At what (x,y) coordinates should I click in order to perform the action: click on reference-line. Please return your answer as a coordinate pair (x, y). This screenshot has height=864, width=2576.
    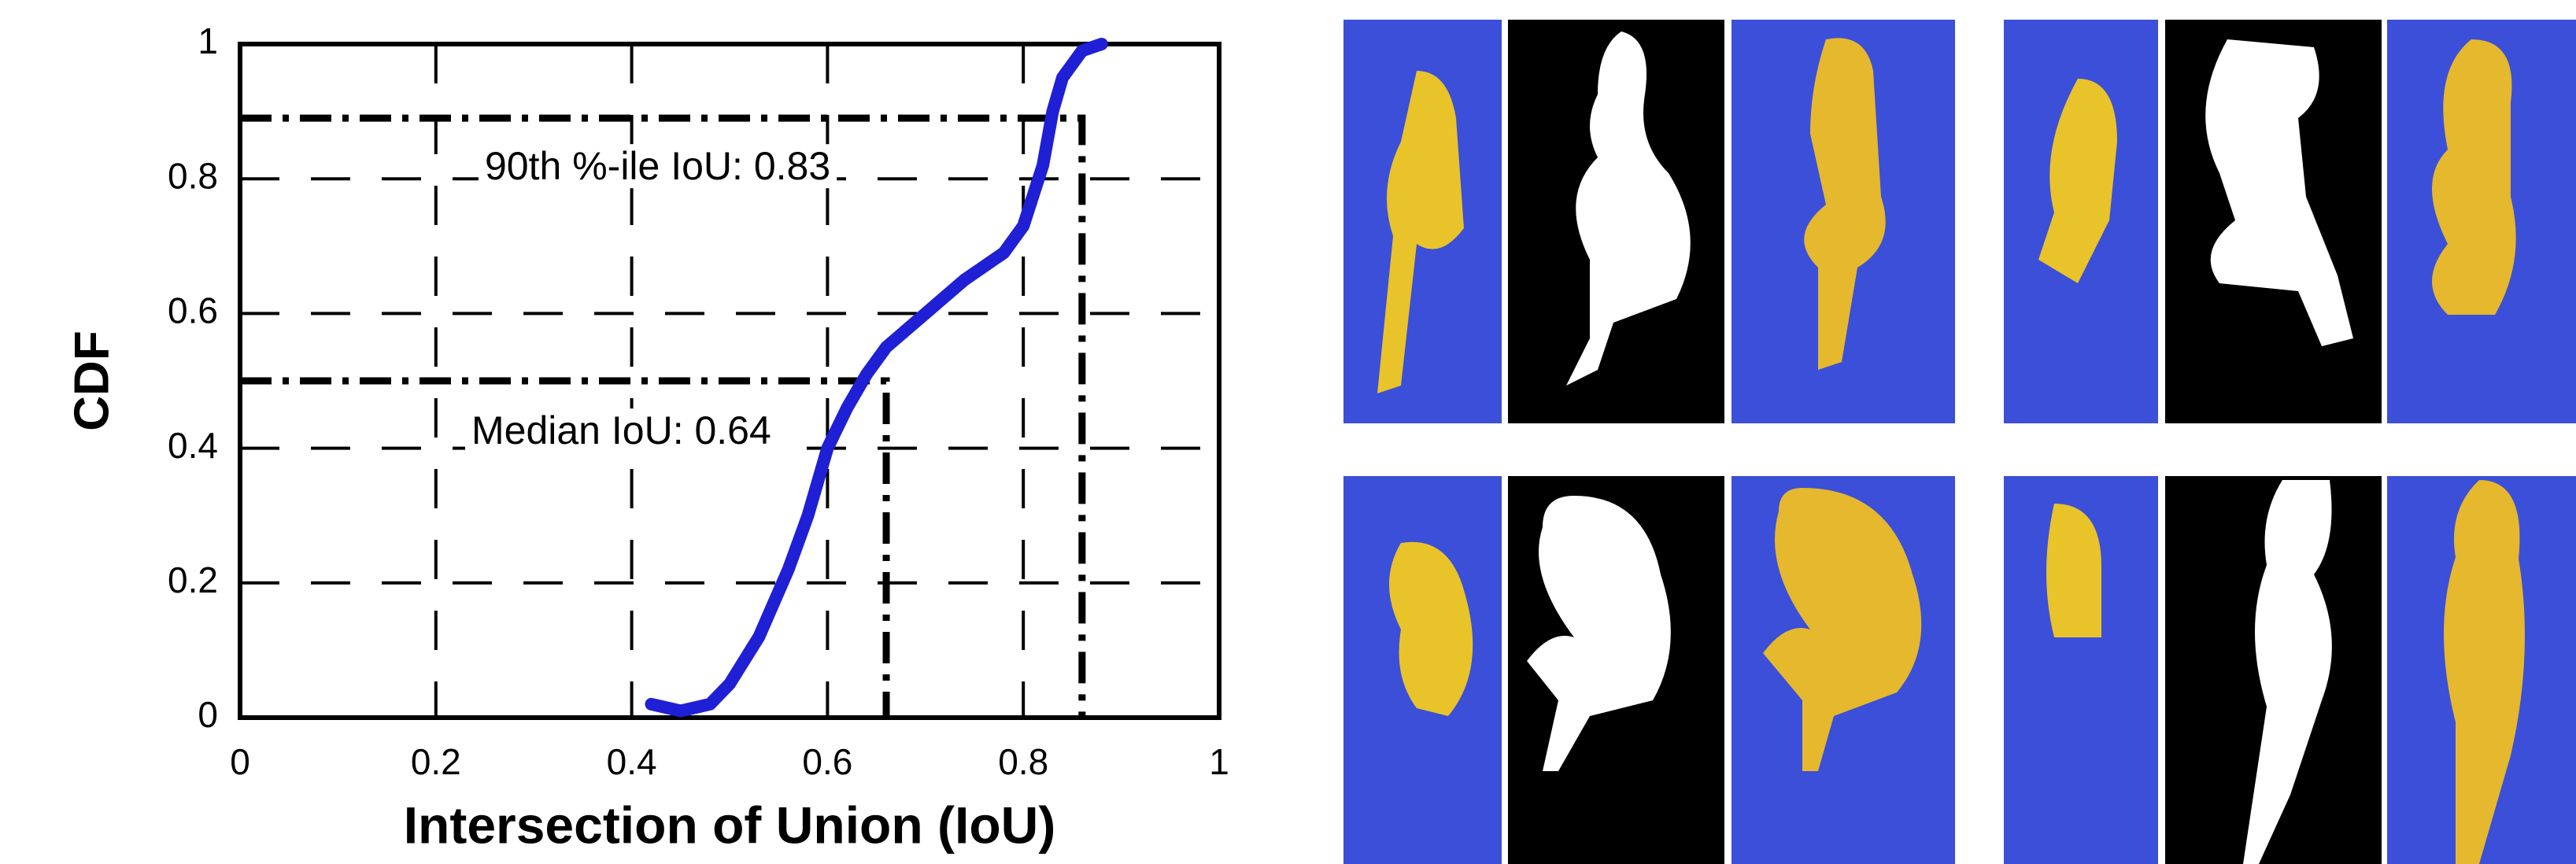
    Looking at the image, I should click on (565, 547).